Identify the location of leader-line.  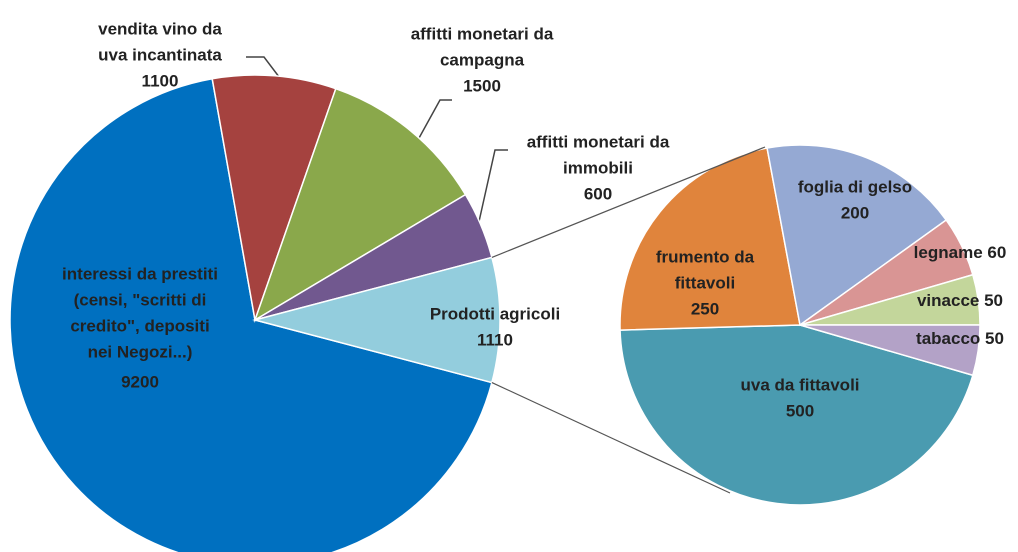
(492, 188).